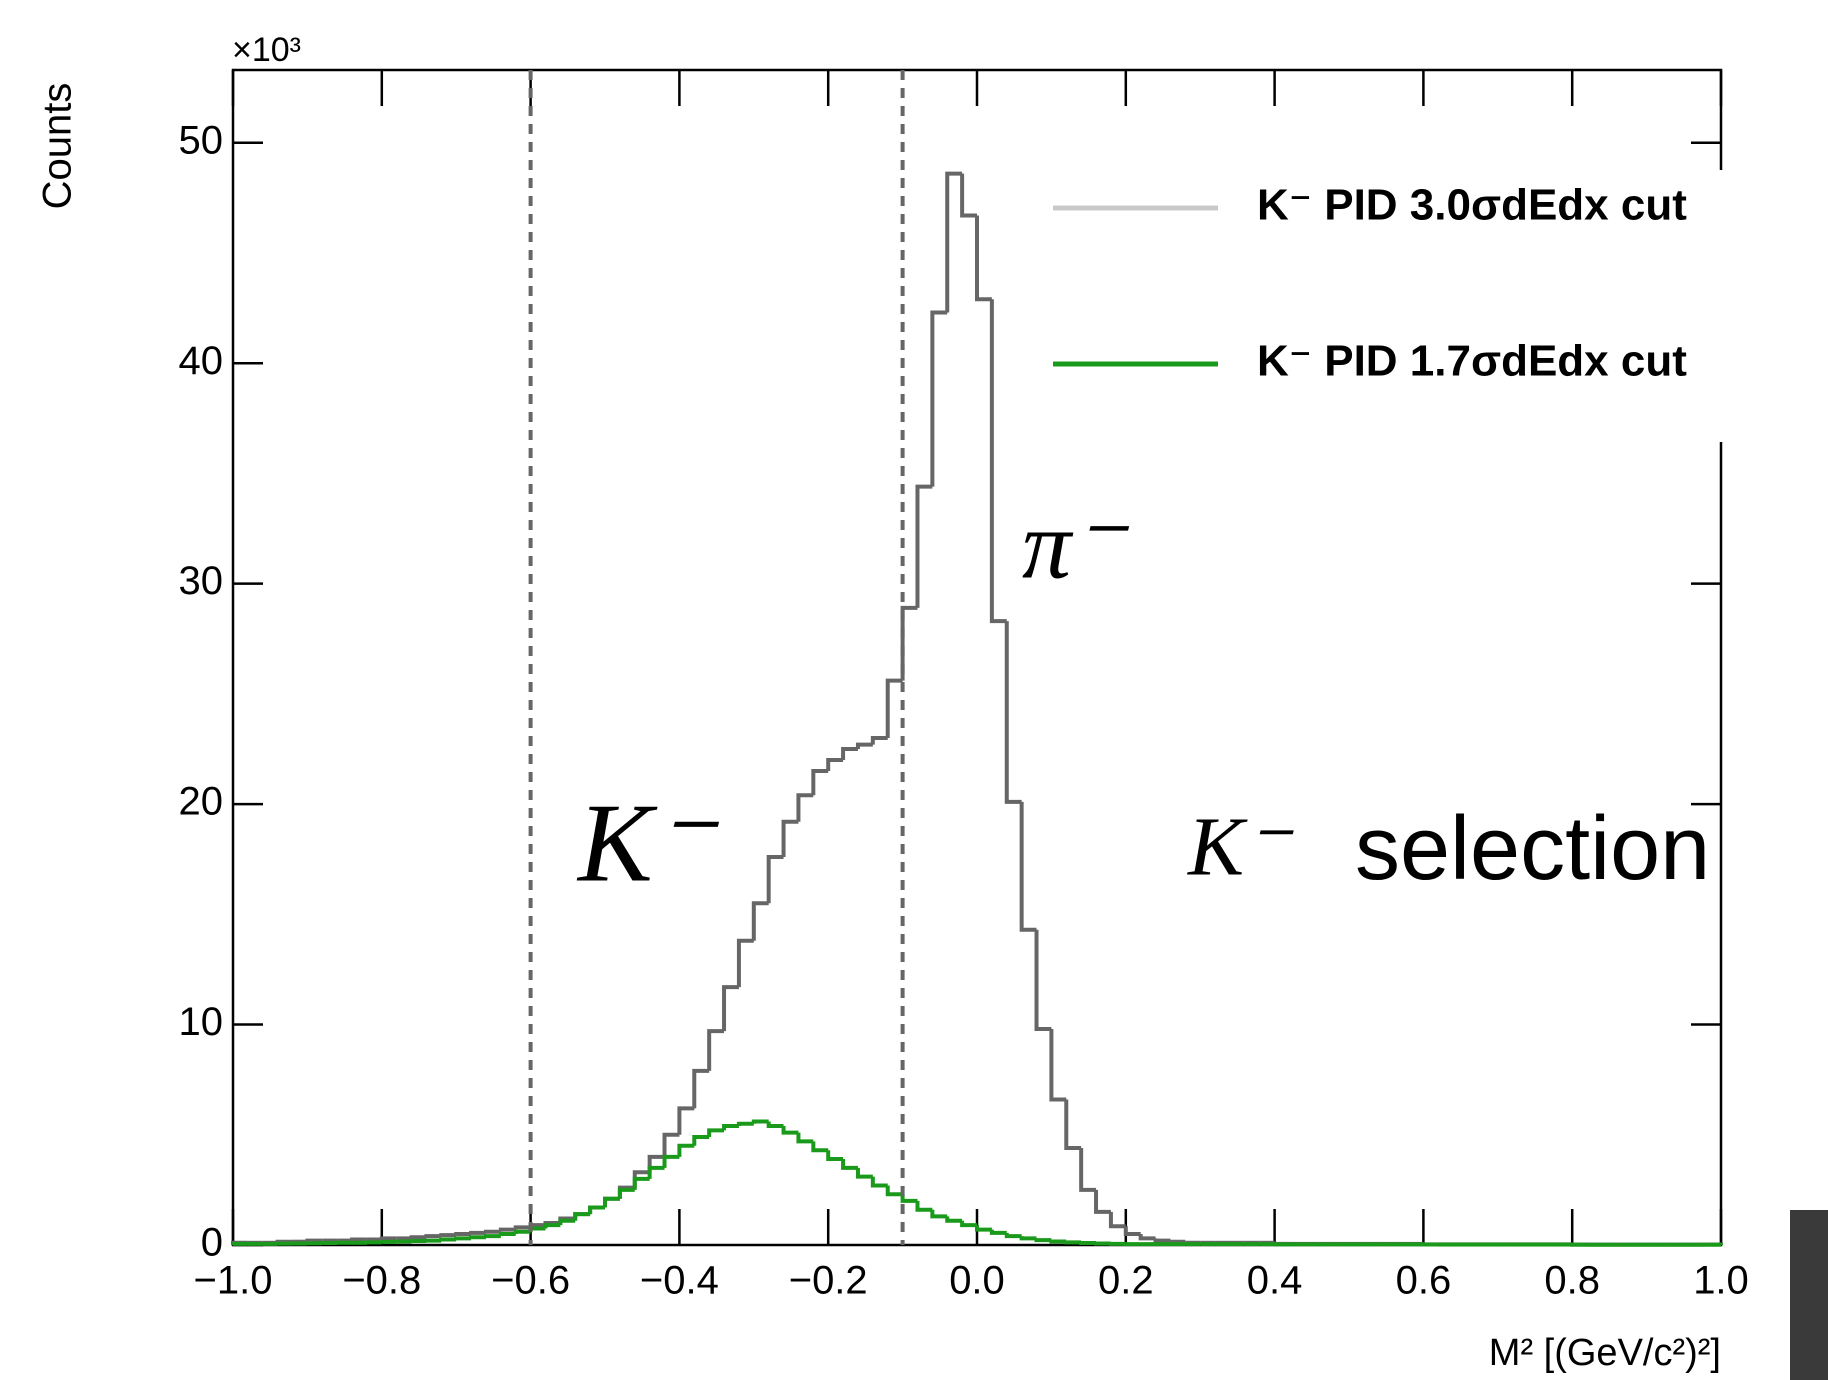 This screenshot has width=1828, height=1380. What do you see at coordinates (1721, 1281) in the screenshot?
I see `x-tick-label: 1.0` at bounding box center [1721, 1281].